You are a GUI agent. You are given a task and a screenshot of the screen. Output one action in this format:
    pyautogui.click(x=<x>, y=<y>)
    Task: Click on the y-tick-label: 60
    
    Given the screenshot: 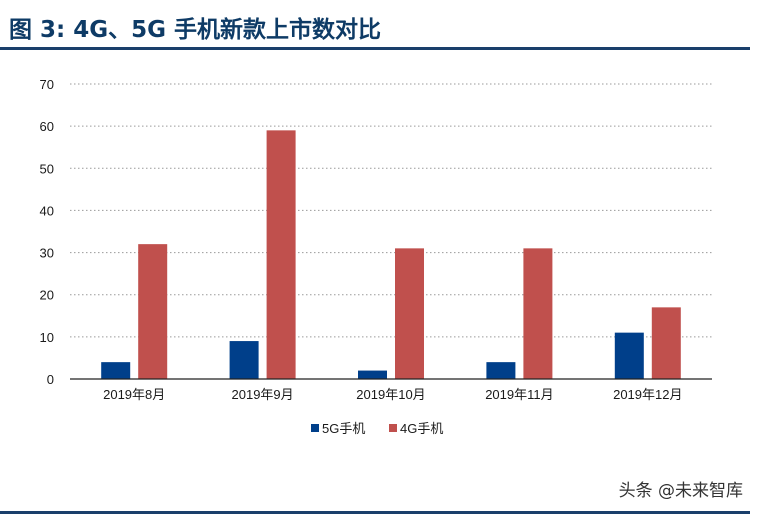 What is the action you would take?
    pyautogui.click(x=47, y=126)
    